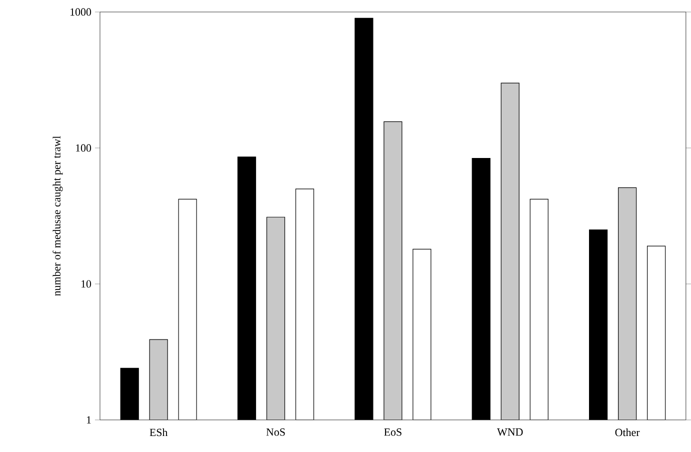 The width and height of the screenshot is (691, 452). I want to click on y-tick-label: 10, so click(86, 284).